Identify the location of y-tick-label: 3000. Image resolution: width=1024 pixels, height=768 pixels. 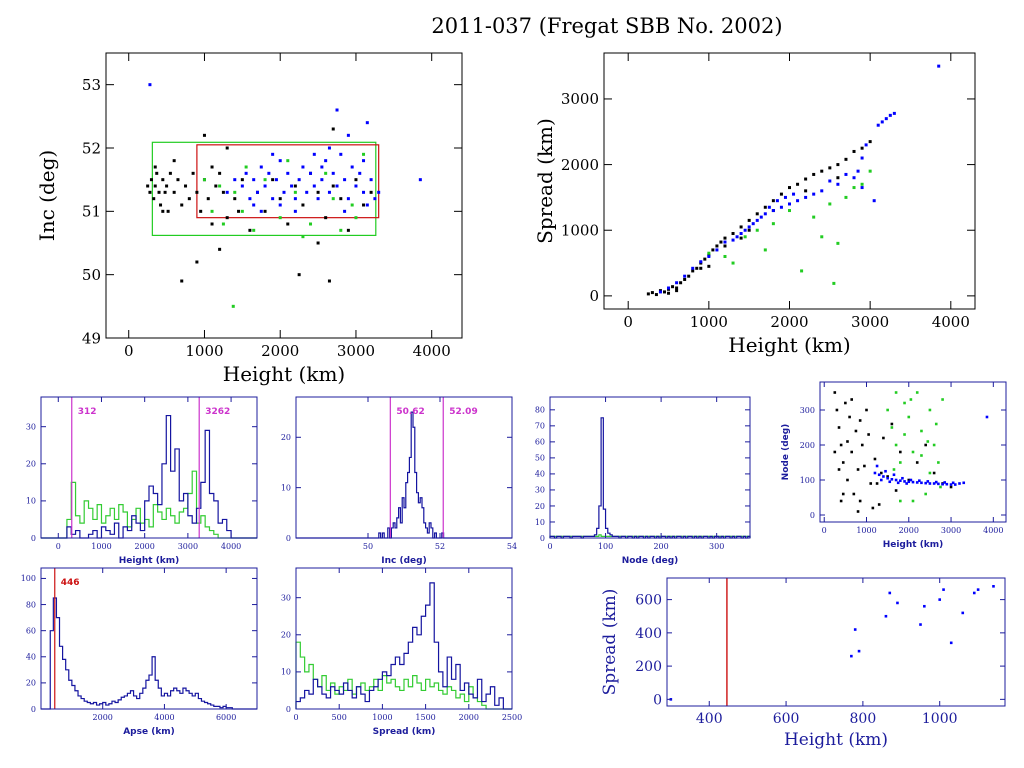
(580, 99).